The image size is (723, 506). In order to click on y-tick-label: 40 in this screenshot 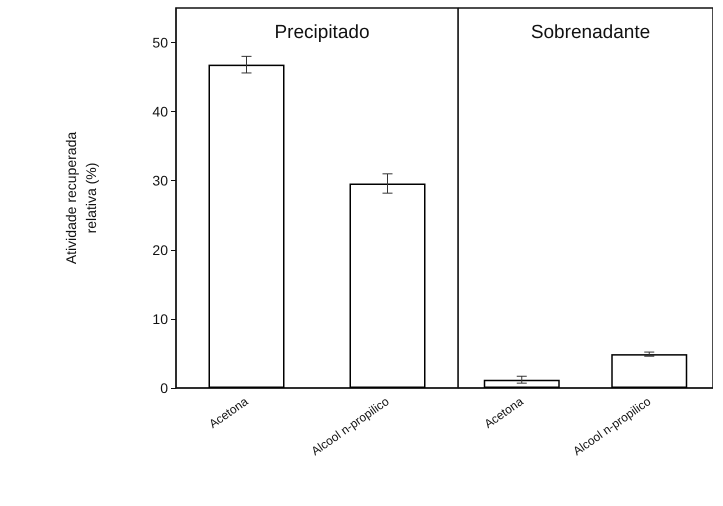, I will do `click(160, 112)`.